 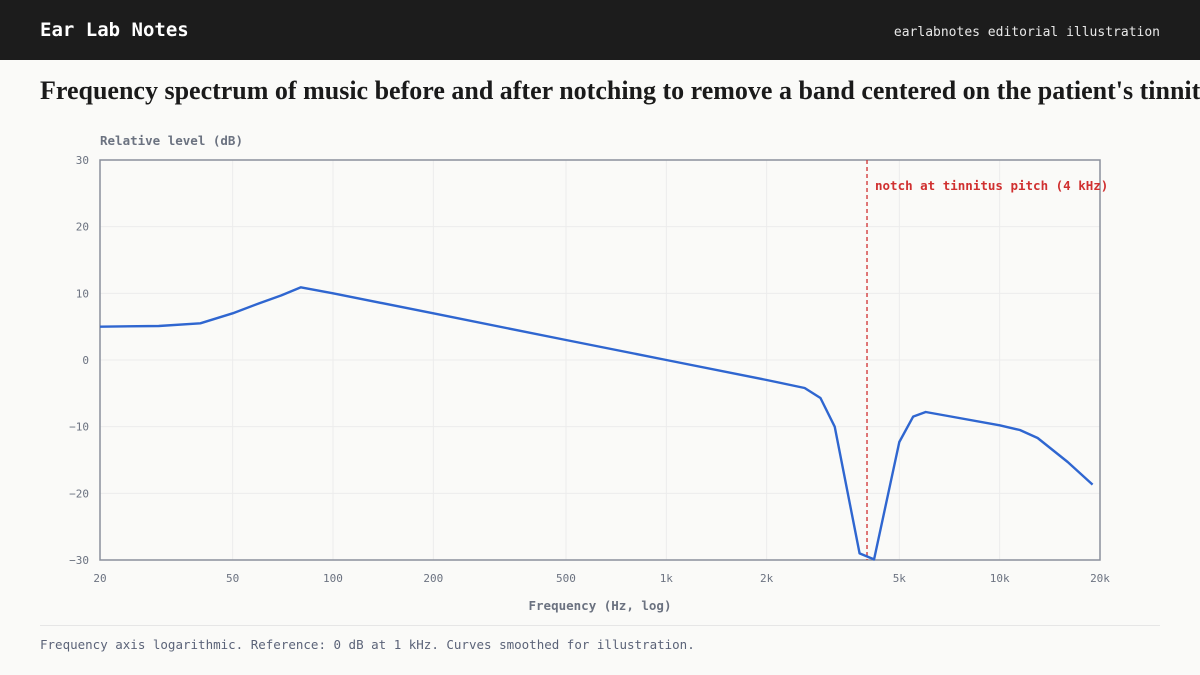 I want to click on annotation-label: notch at tinnitus pitch (4 kHz), so click(x=991, y=185).